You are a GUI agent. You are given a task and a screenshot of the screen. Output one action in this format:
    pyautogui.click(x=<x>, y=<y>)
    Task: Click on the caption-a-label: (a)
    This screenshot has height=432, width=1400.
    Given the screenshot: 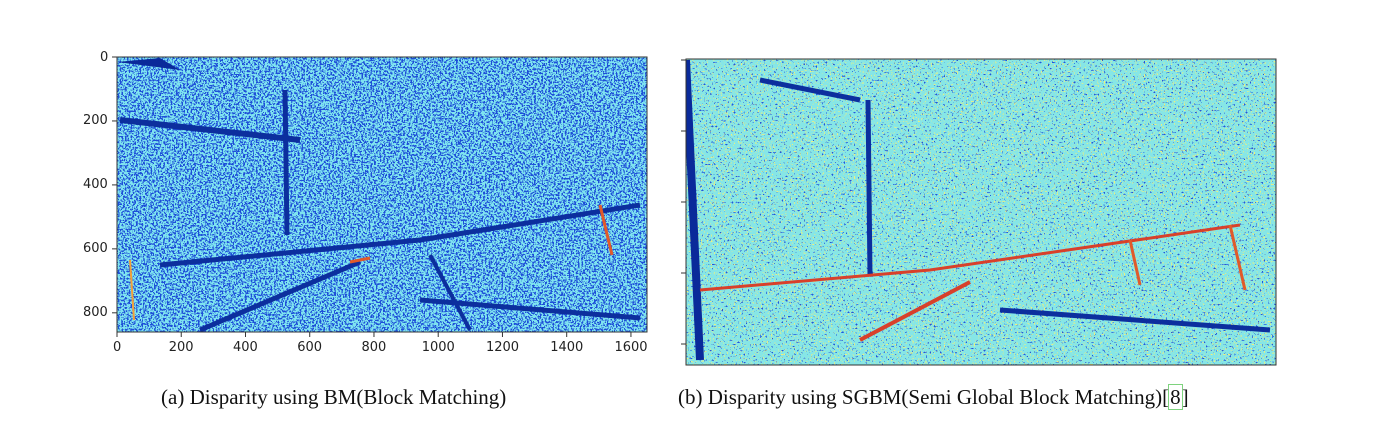 What is the action you would take?
    pyautogui.click(x=173, y=397)
    